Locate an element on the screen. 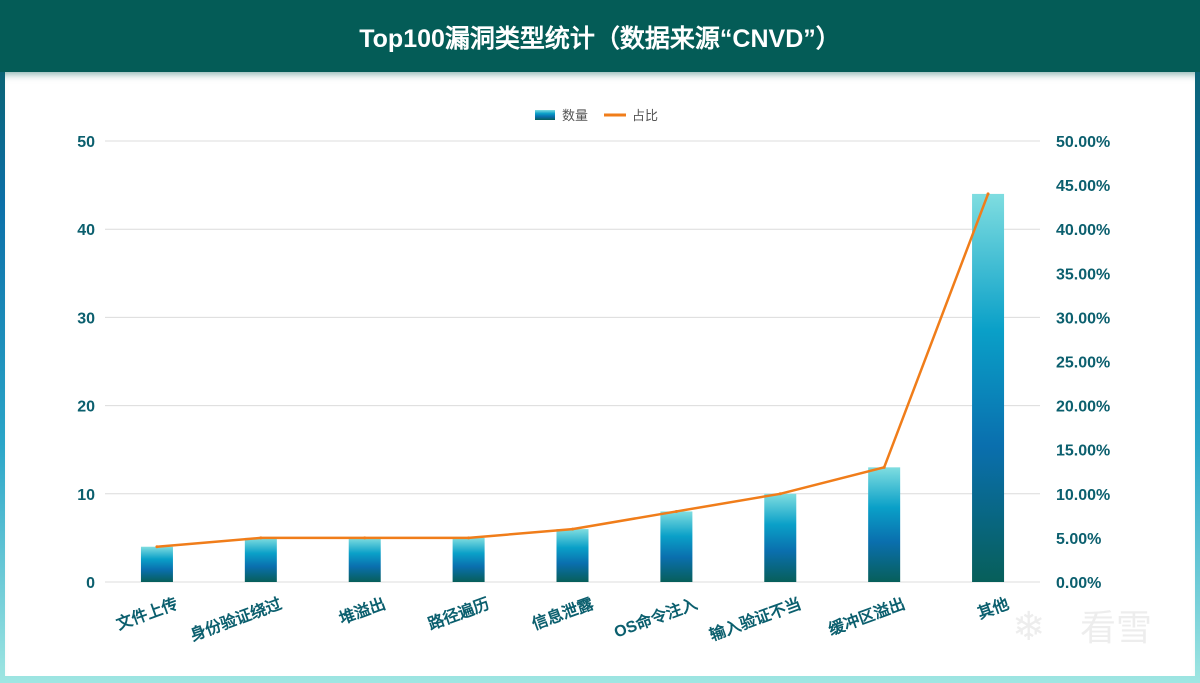 The height and width of the screenshot is (683, 1200). y-tick-label: 30 is located at coordinates (86, 318).